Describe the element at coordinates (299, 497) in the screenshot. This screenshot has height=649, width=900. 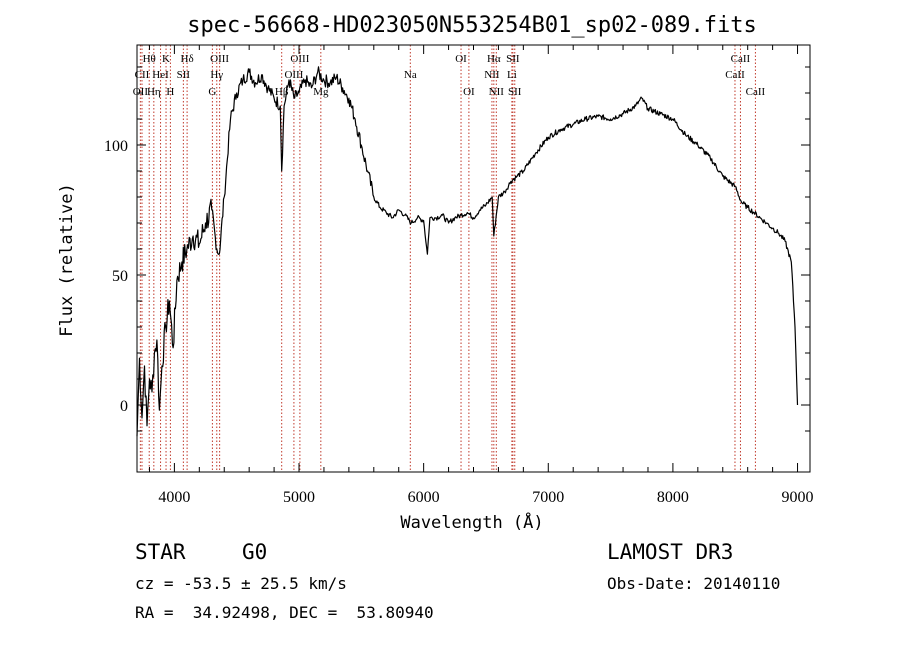
I see `x-tick-label: 5000` at that location.